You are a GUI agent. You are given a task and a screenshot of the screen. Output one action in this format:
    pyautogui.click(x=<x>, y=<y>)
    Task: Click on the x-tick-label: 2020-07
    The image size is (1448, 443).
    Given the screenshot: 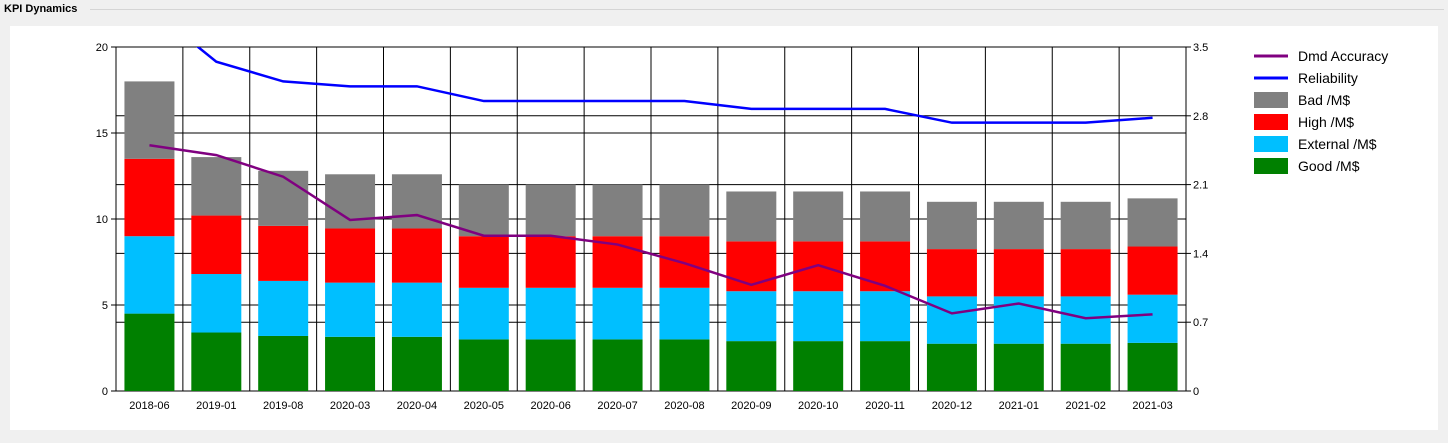 What is the action you would take?
    pyautogui.click(x=617, y=406)
    